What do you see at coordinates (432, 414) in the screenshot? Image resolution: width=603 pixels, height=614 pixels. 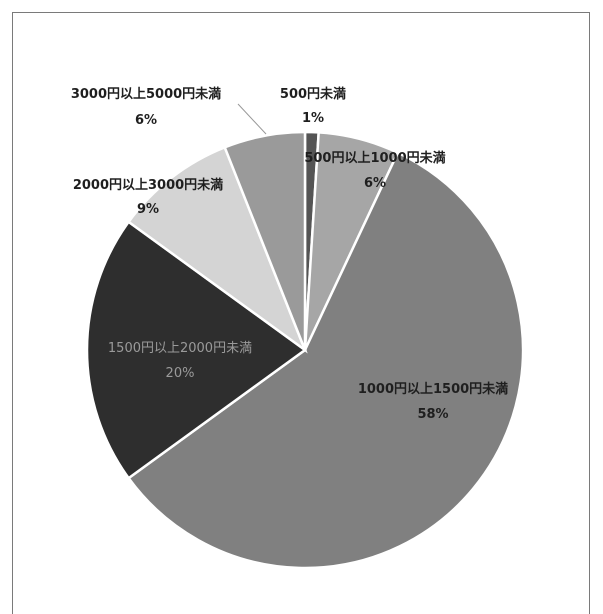 I see `label-1000-1500-pct: 58%` at bounding box center [432, 414].